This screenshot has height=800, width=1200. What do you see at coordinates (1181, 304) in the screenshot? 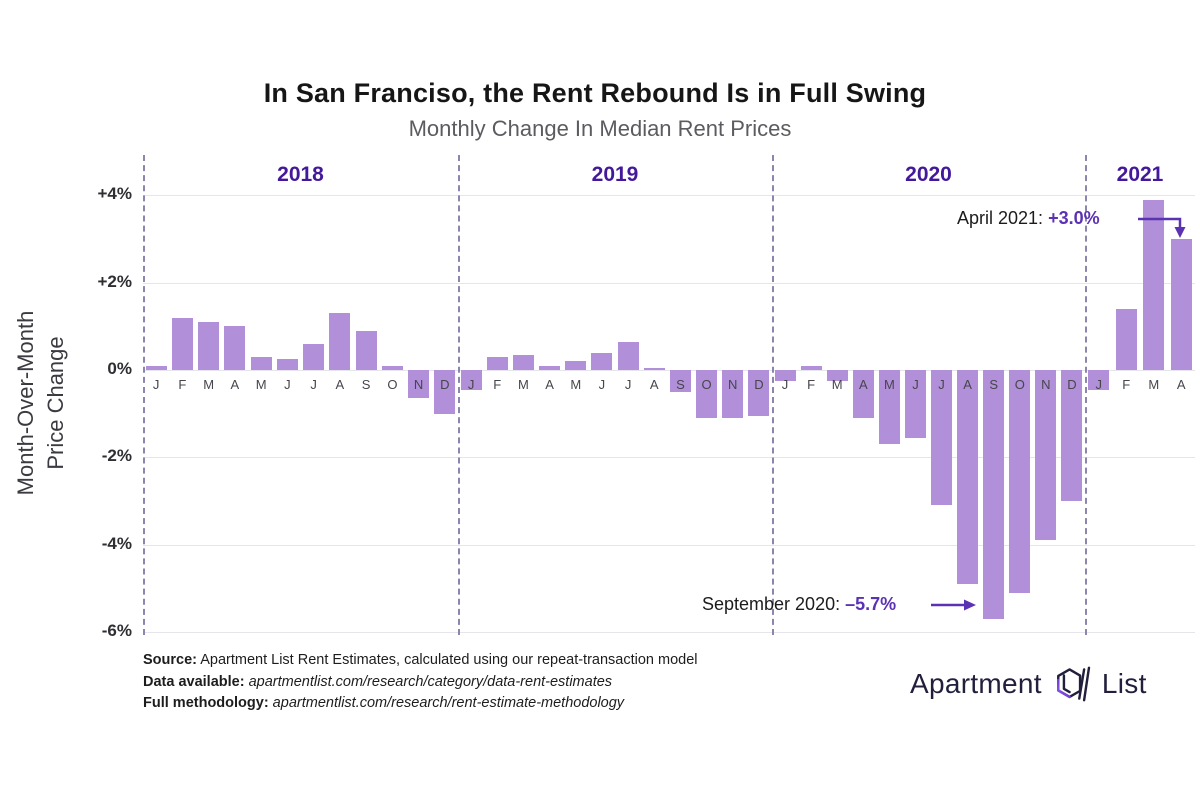
I see `bar-2021-3-A` at bounding box center [1181, 304].